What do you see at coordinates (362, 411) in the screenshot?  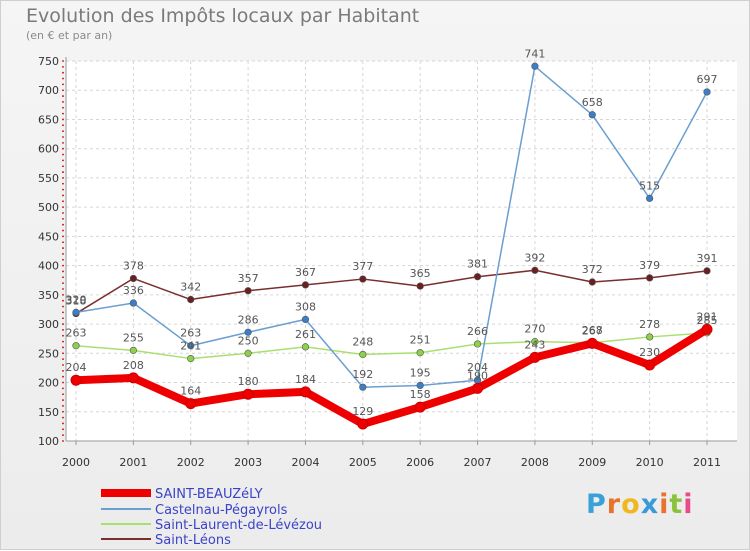 I see `data-label-0: 129` at bounding box center [362, 411].